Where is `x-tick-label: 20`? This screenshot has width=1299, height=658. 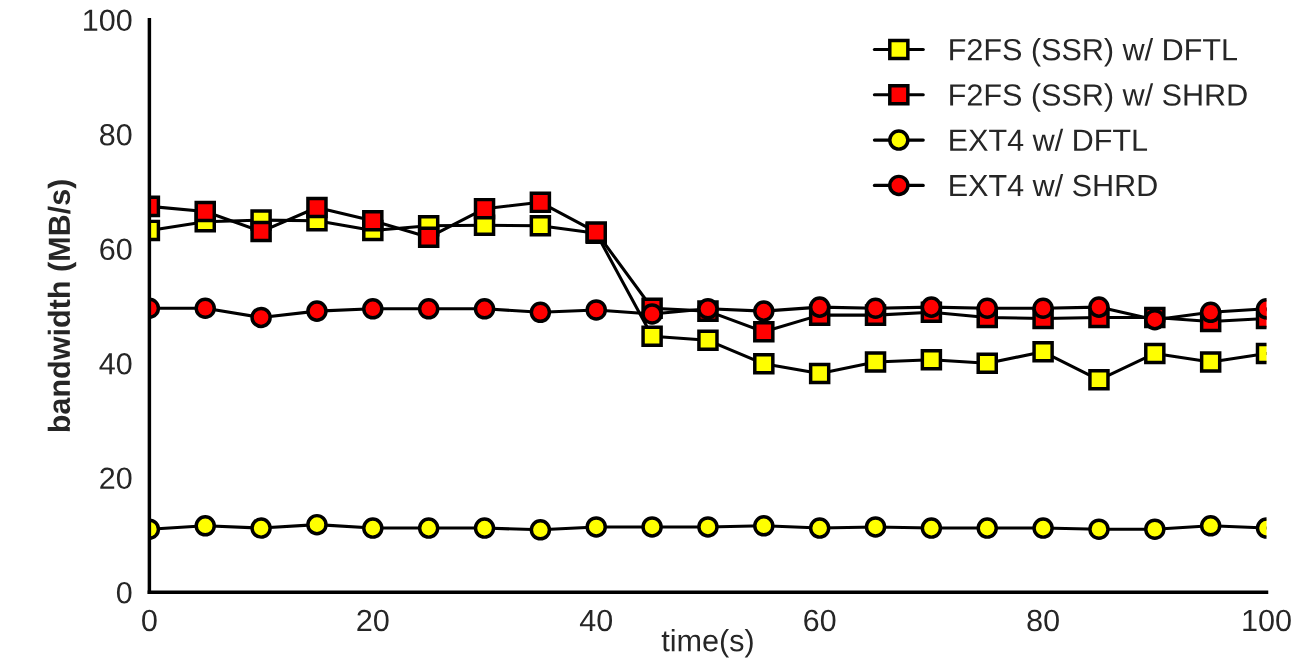
x-tick-label: 20 is located at coordinates (373, 620).